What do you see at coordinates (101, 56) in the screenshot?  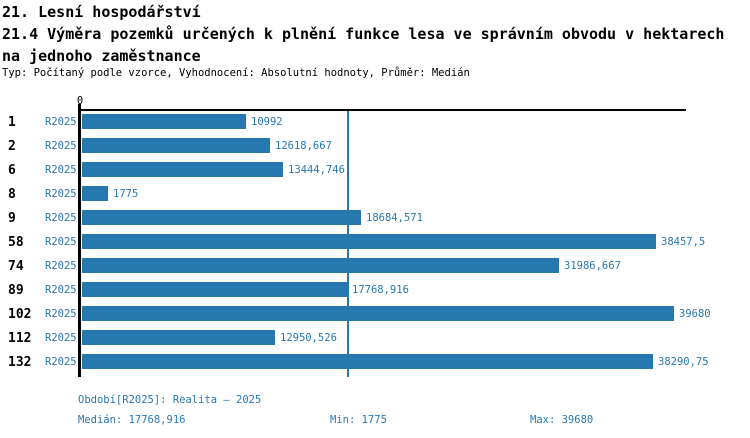 I see `report-title-line3: na jednoho zaměstnance` at bounding box center [101, 56].